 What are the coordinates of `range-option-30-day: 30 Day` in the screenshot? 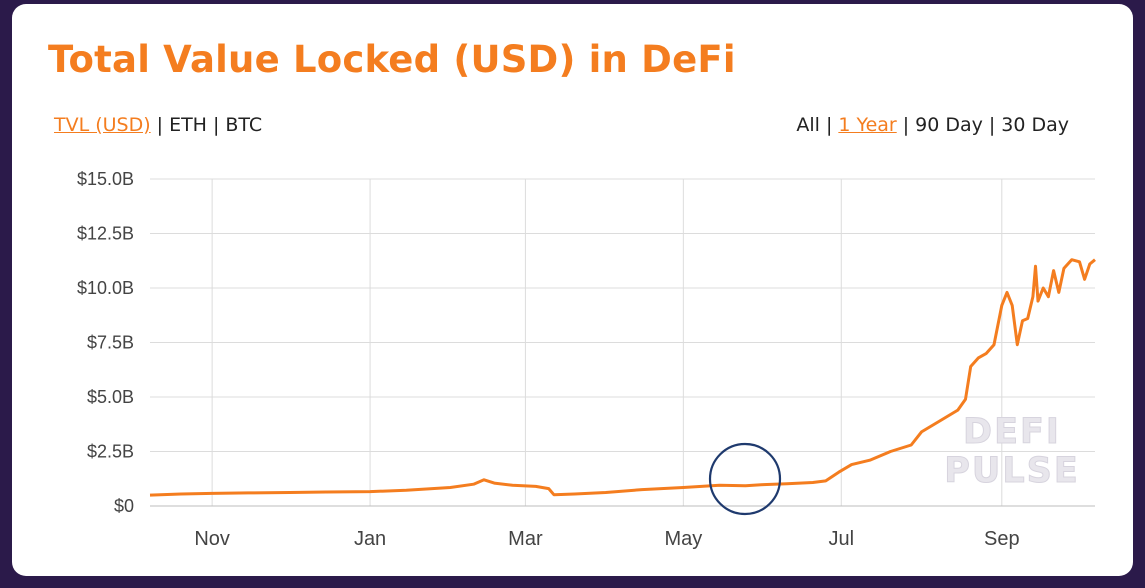 It's located at (1035, 125).